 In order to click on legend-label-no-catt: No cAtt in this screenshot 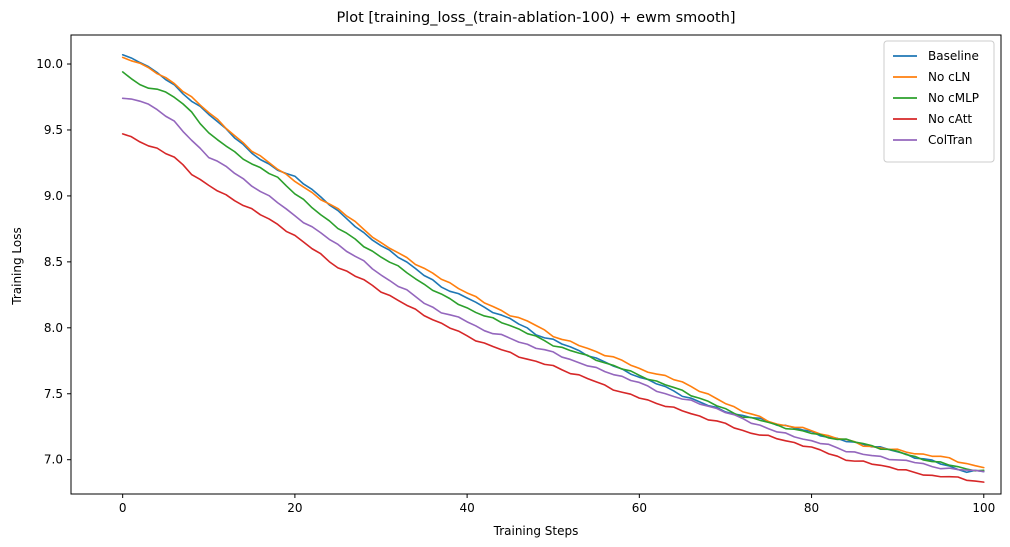, I will do `click(950, 119)`.